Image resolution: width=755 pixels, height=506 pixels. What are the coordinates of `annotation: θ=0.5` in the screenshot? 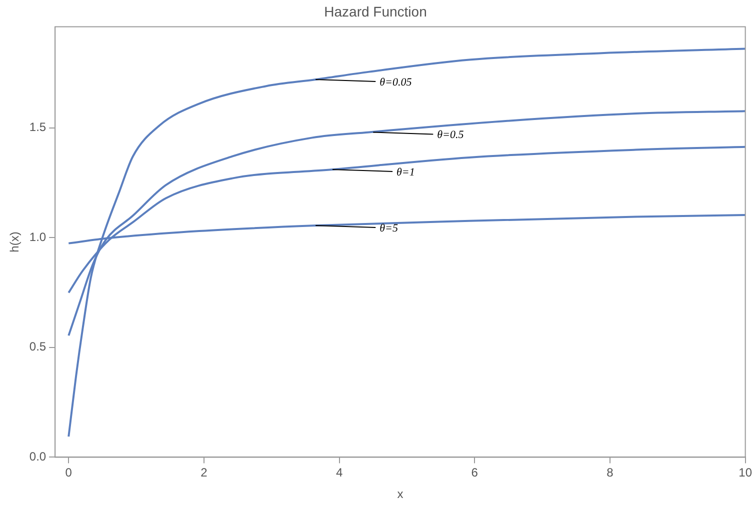 It's located at (450, 135).